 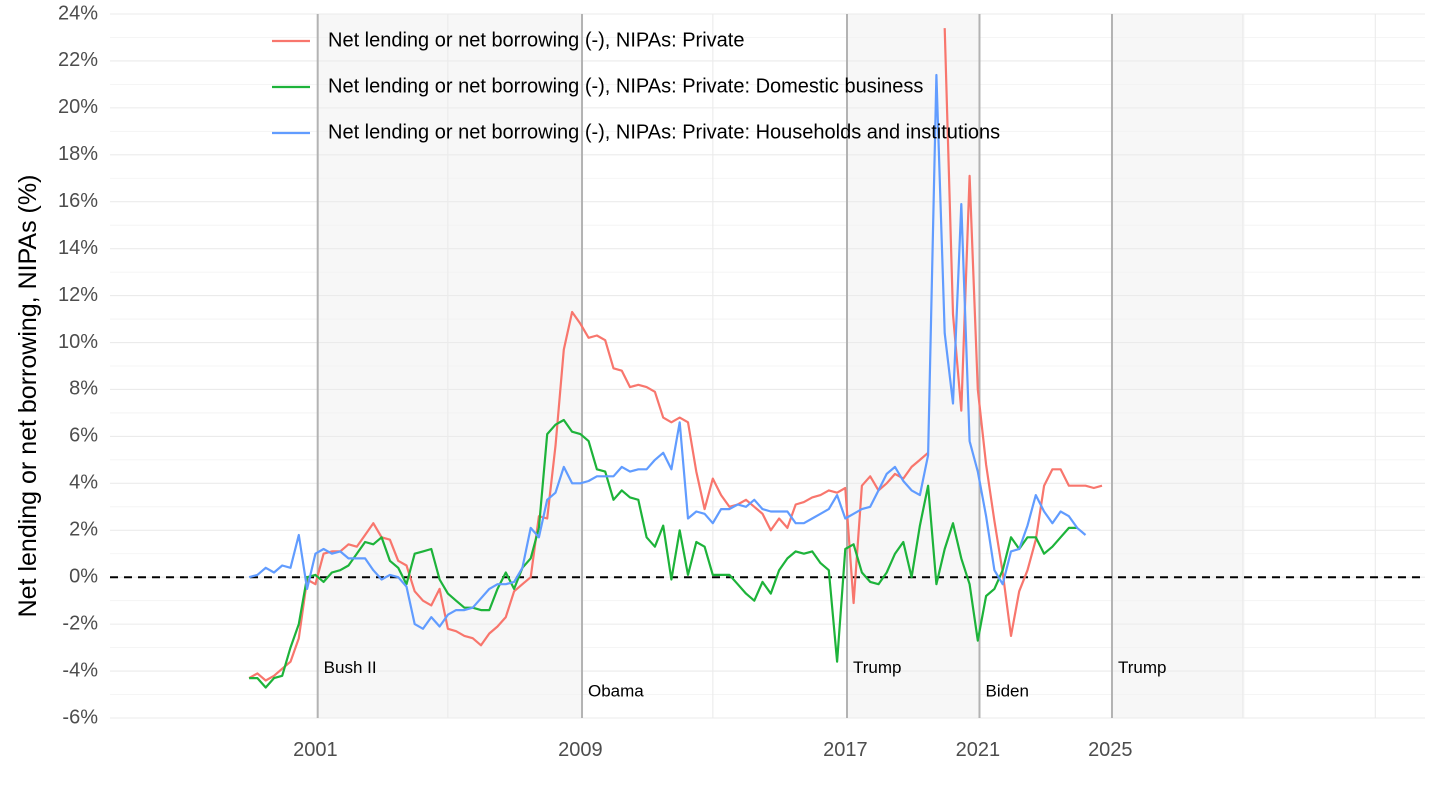 What do you see at coordinates (78, 342) in the screenshot?
I see `y-tick-label: 10%` at bounding box center [78, 342].